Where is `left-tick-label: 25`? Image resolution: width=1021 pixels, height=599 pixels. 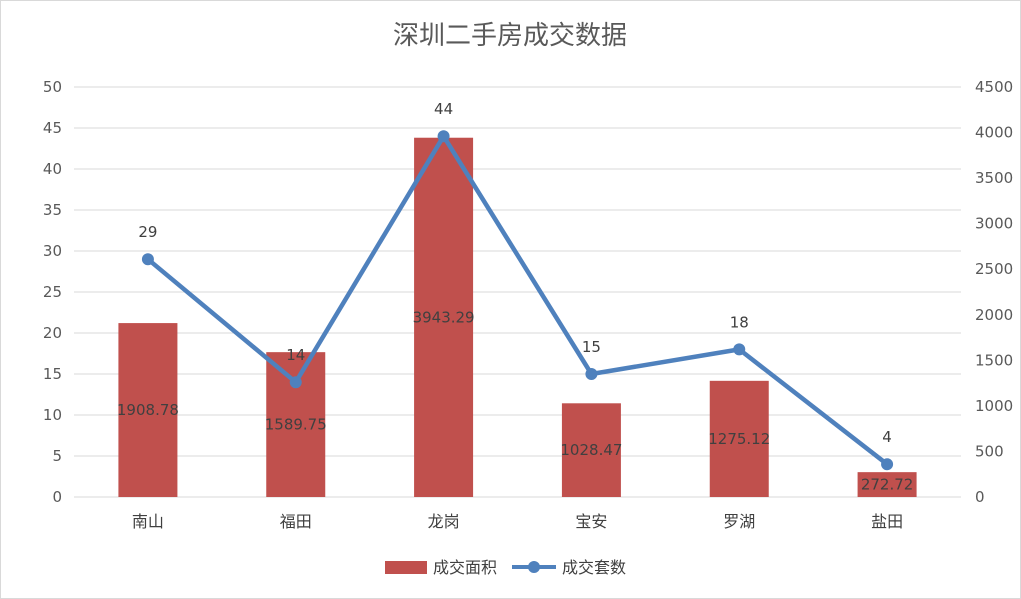
left-tick-label: 25 is located at coordinates (52, 292).